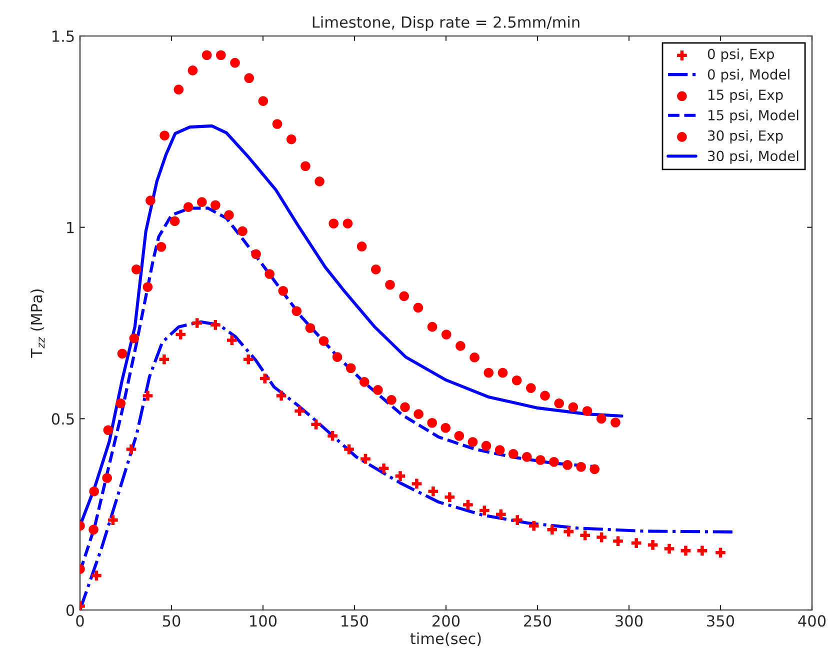 The height and width of the screenshot is (664, 832). I want to click on x-tick-label: 100, so click(263, 621).